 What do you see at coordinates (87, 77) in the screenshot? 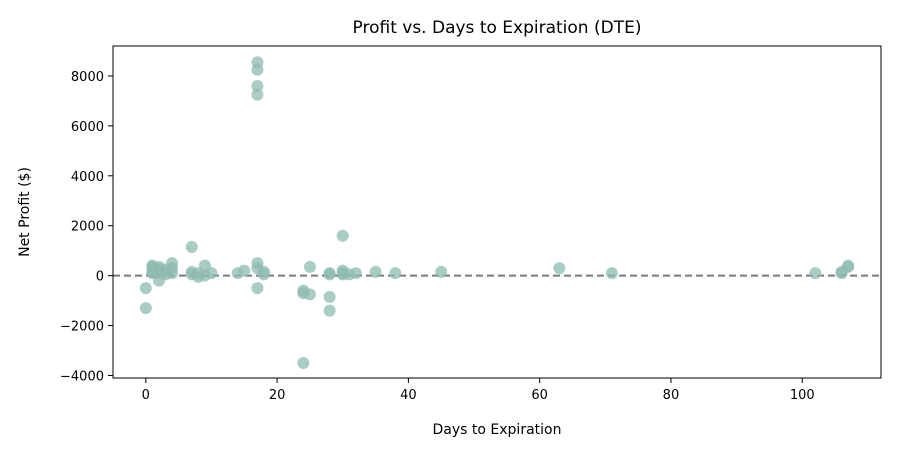
I see `y-tick-label: 8000` at bounding box center [87, 77].